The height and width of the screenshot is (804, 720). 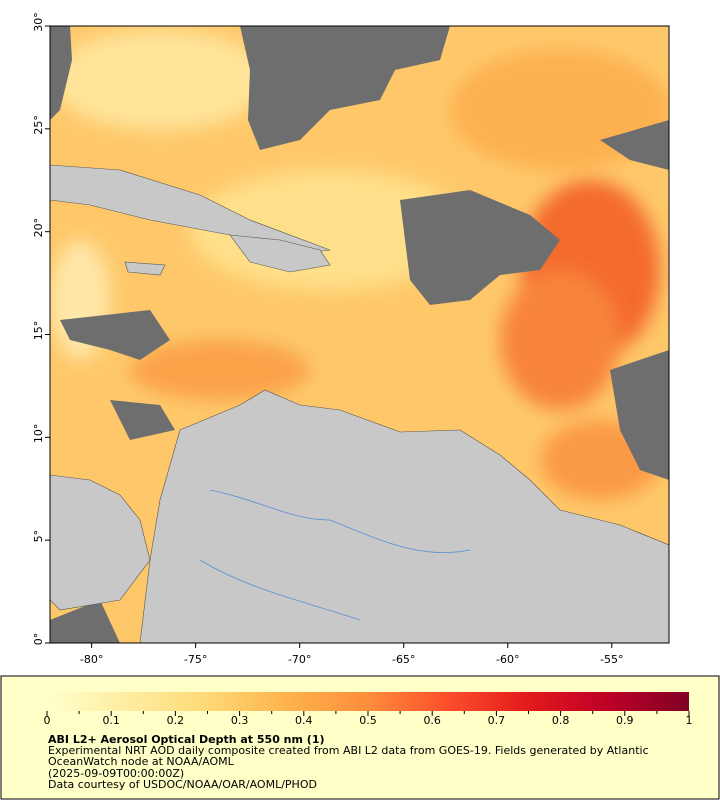 What do you see at coordinates (497, 720) in the screenshot?
I see `colorbar-tick-label: 0.7` at bounding box center [497, 720].